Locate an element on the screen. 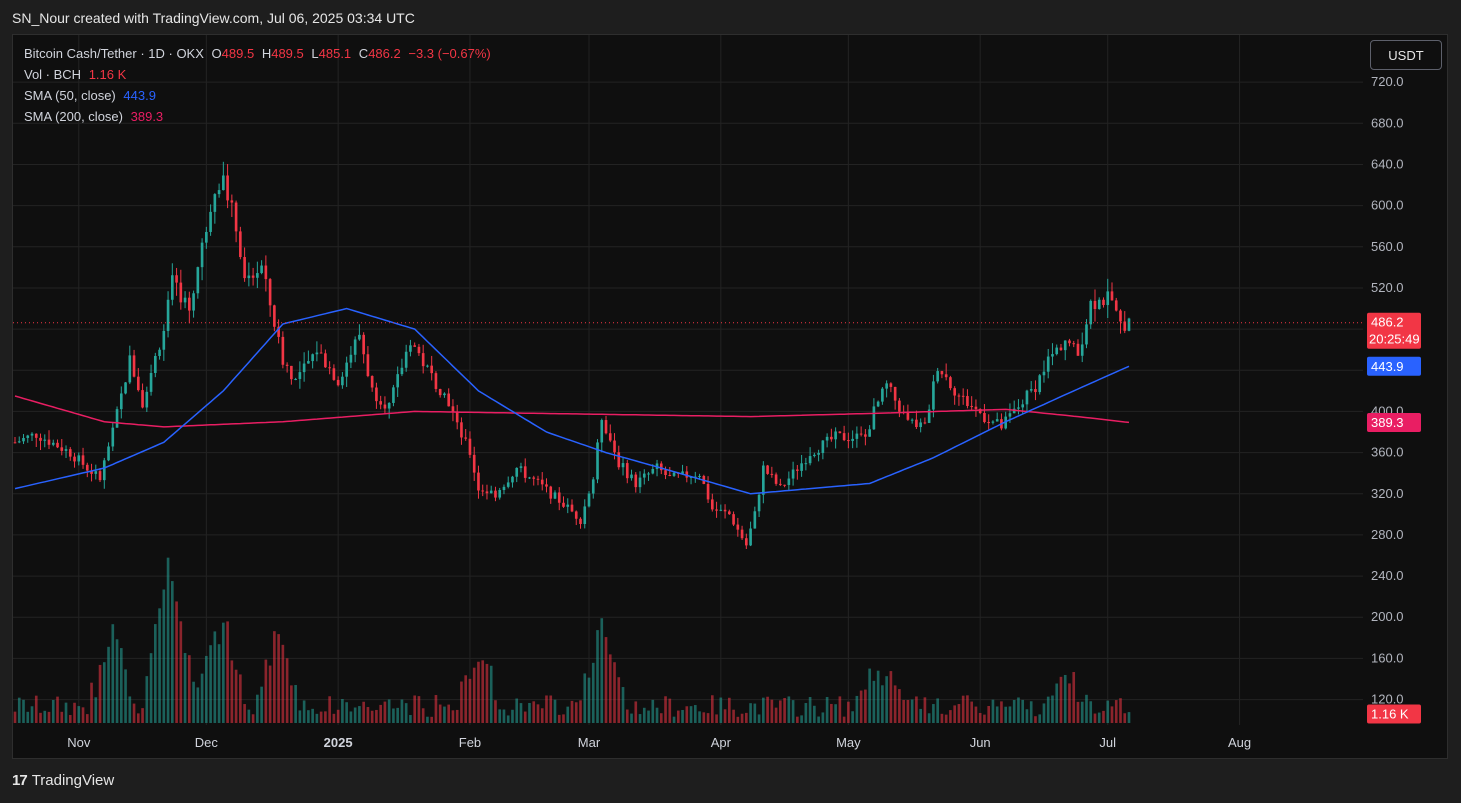 This screenshot has width=1461, height=803. y-tick-label: 280.0 is located at coordinates (1387, 534).